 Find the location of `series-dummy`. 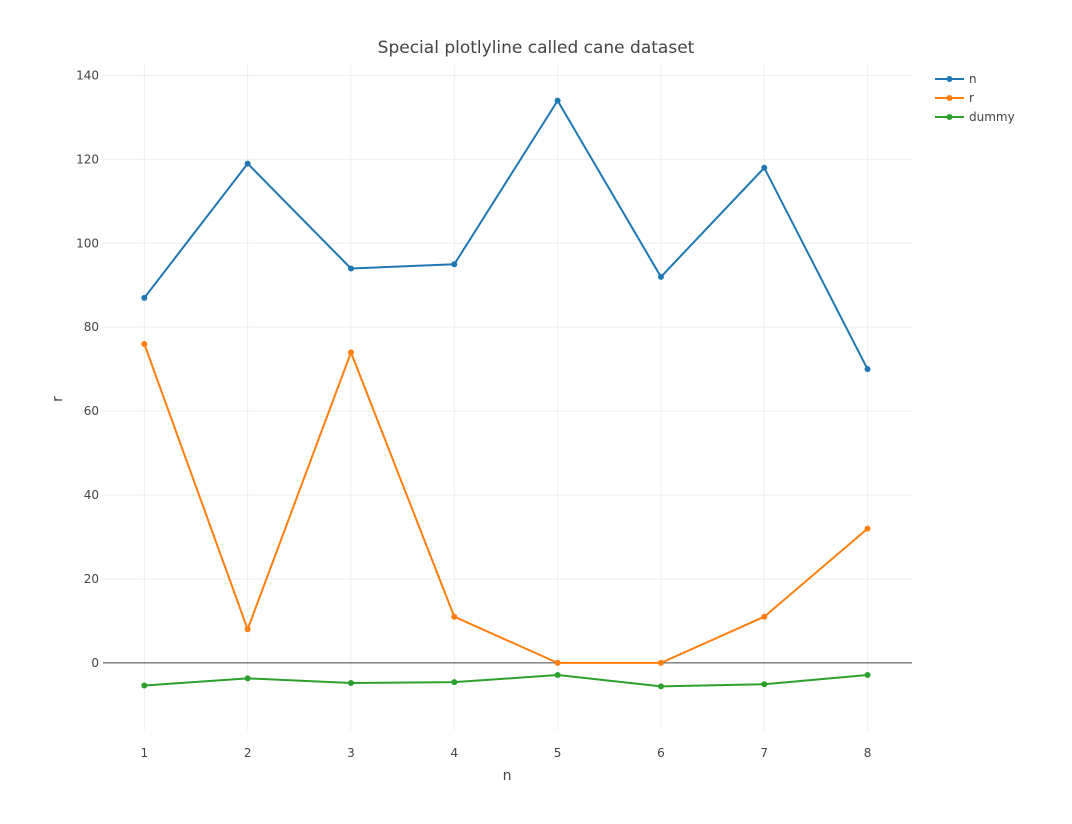

series-dummy is located at coordinates (506, 681).